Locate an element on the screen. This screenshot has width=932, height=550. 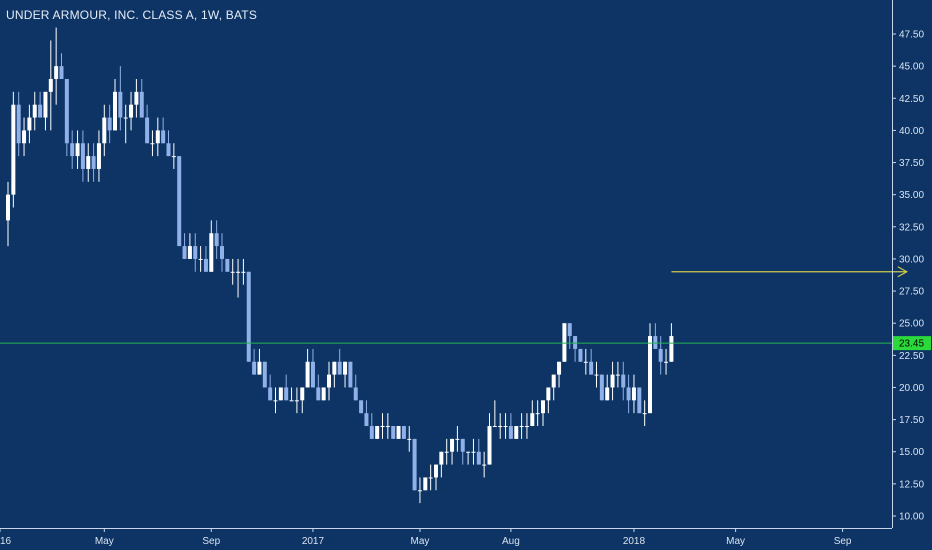
y-tick-label: 47.50 is located at coordinates (911, 35).